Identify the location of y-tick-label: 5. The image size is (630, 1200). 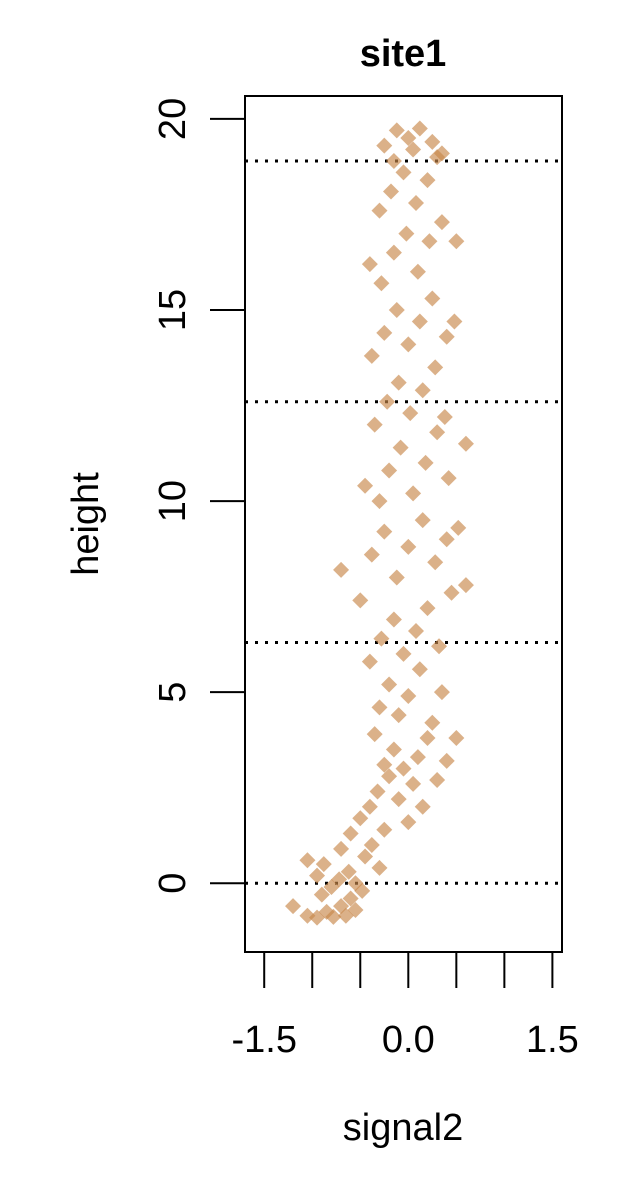
(173, 692).